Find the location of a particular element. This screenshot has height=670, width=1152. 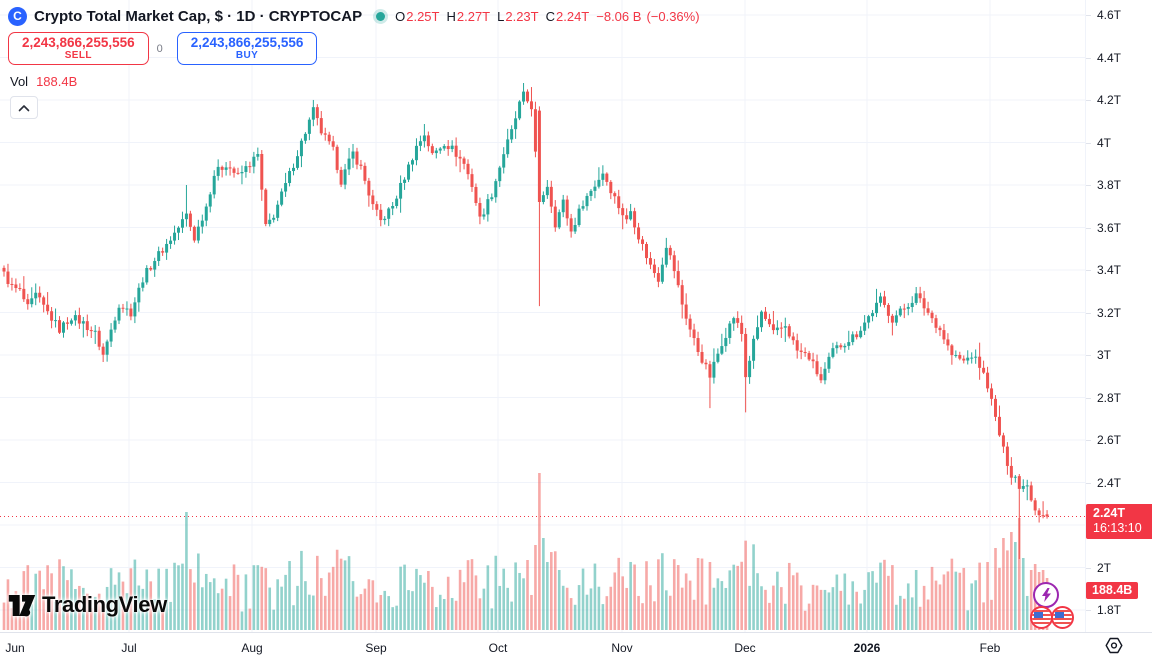

high-value: 2.27T is located at coordinates (473, 16).